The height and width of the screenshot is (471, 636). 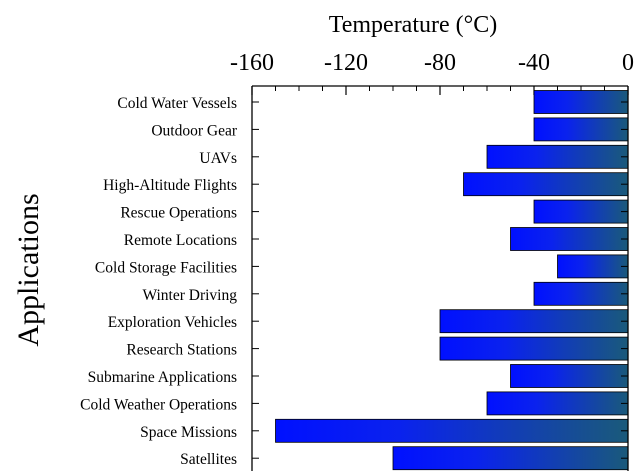 I want to click on category-label: UAVs, so click(x=218, y=158).